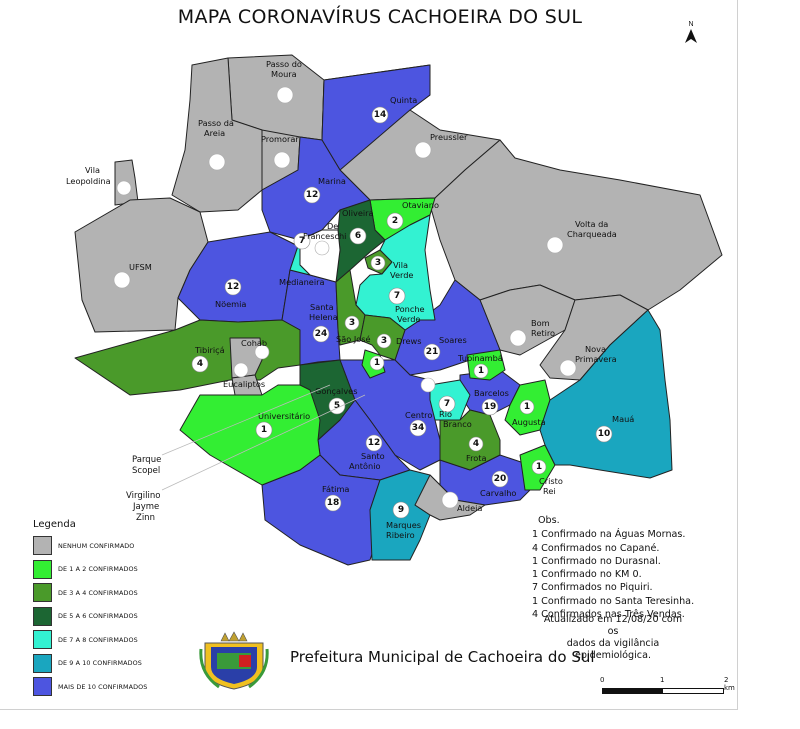  Describe the element at coordinates (608, 615) in the screenshot. I see `obs-line: 4 Confirmados nas Três Vendas.` at that location.